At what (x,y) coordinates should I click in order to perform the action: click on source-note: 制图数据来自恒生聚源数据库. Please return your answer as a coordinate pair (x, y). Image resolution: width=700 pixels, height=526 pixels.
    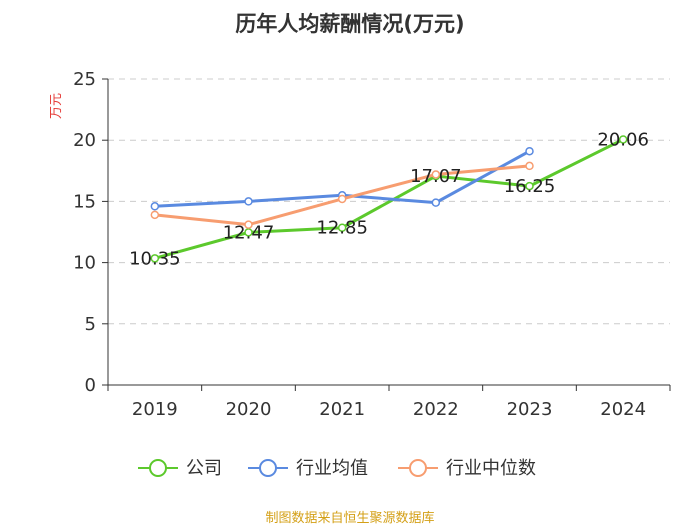
    Looking at the image, I should click on (350, 518).